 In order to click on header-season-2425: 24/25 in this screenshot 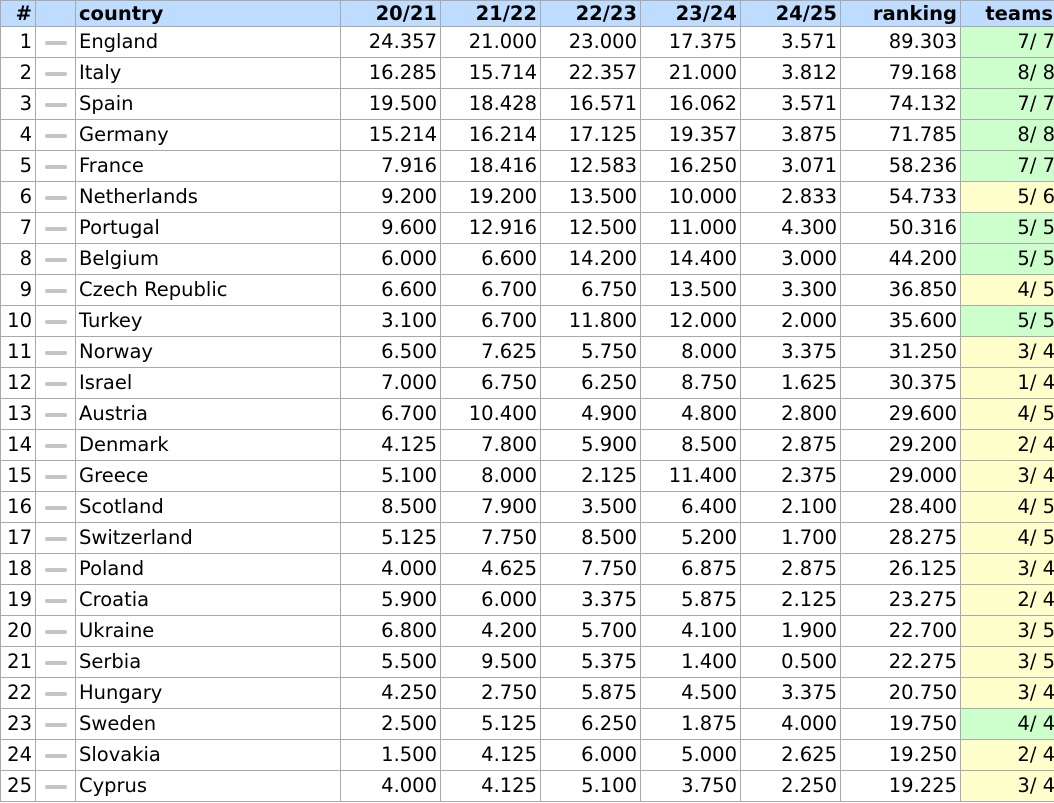, I will do `click(790, 13)`.